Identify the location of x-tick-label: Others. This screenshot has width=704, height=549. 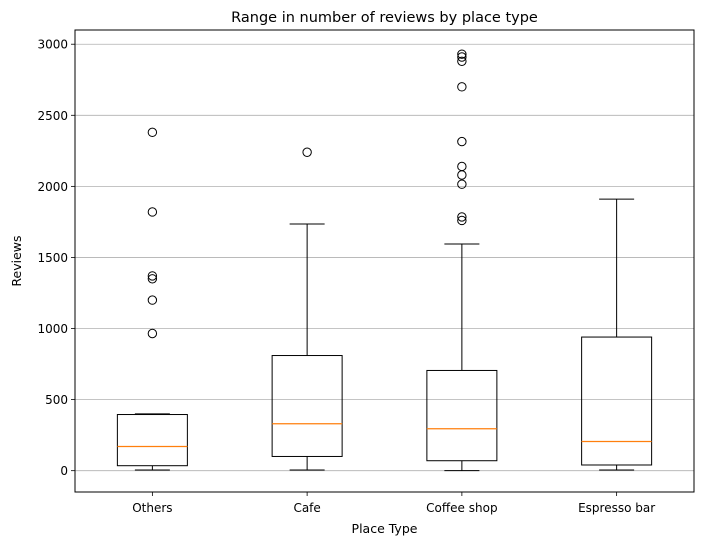
(152, 508).